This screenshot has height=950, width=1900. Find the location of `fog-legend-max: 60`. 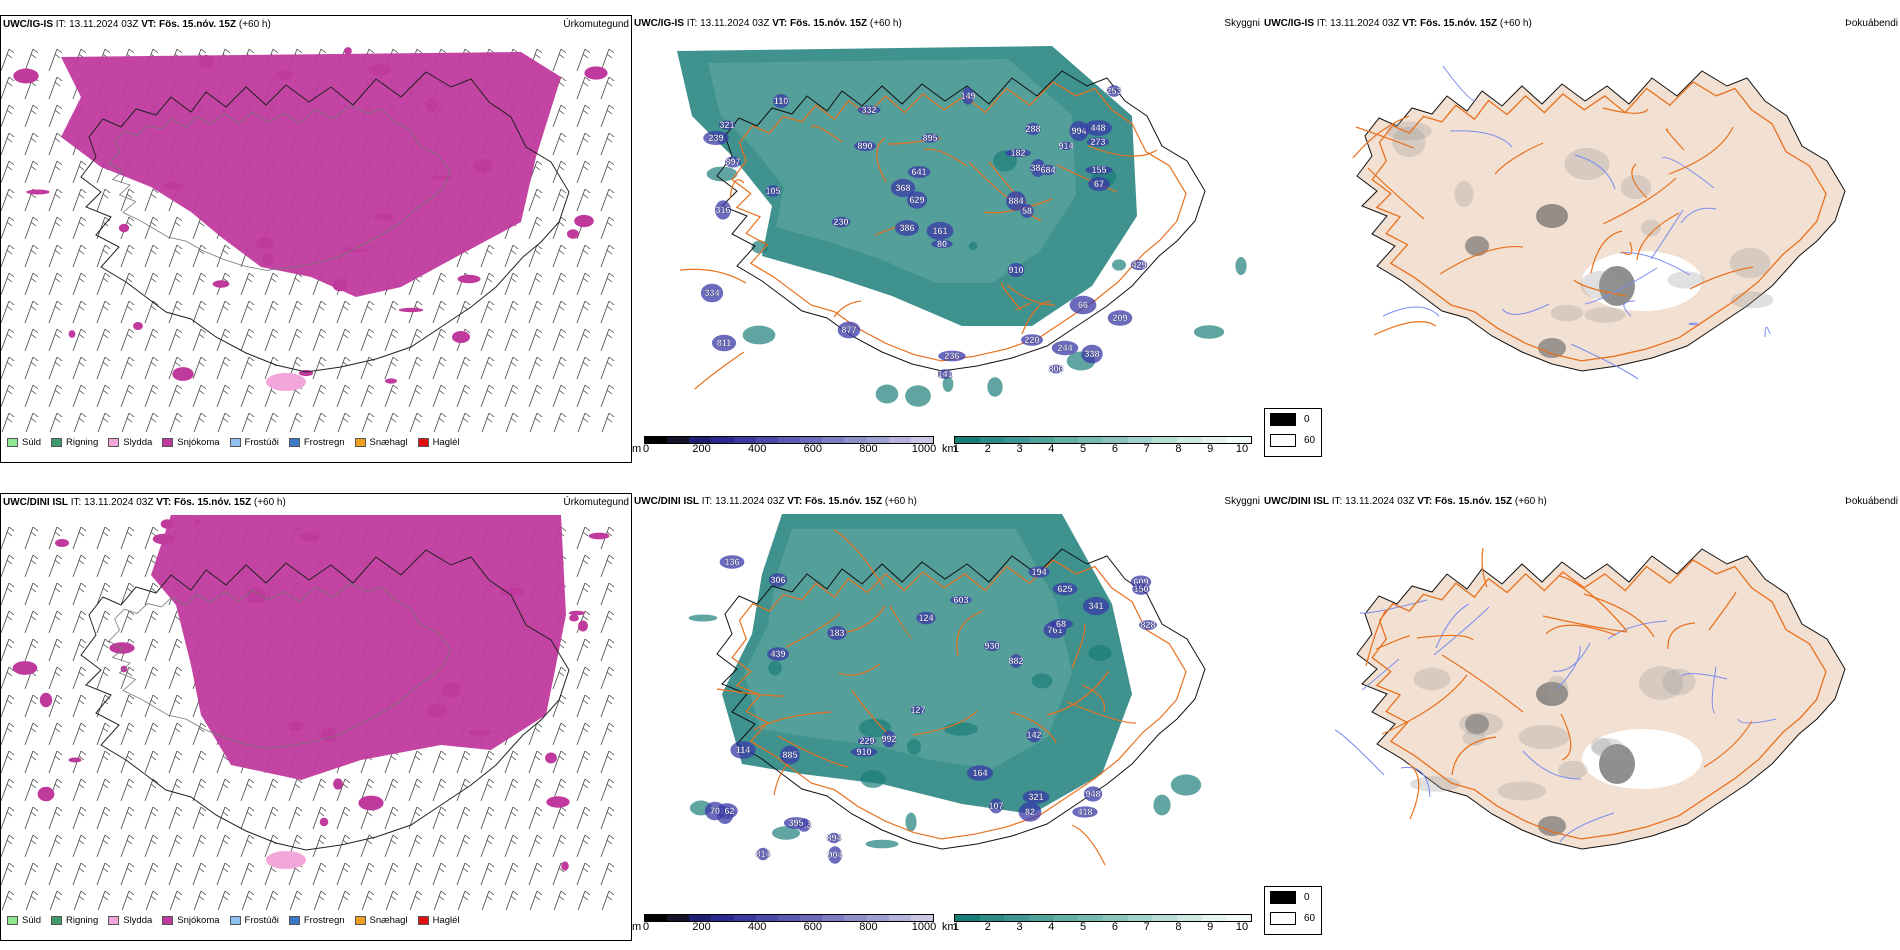

fog-legend-max: 60 is located at coordinates (1310, 918).